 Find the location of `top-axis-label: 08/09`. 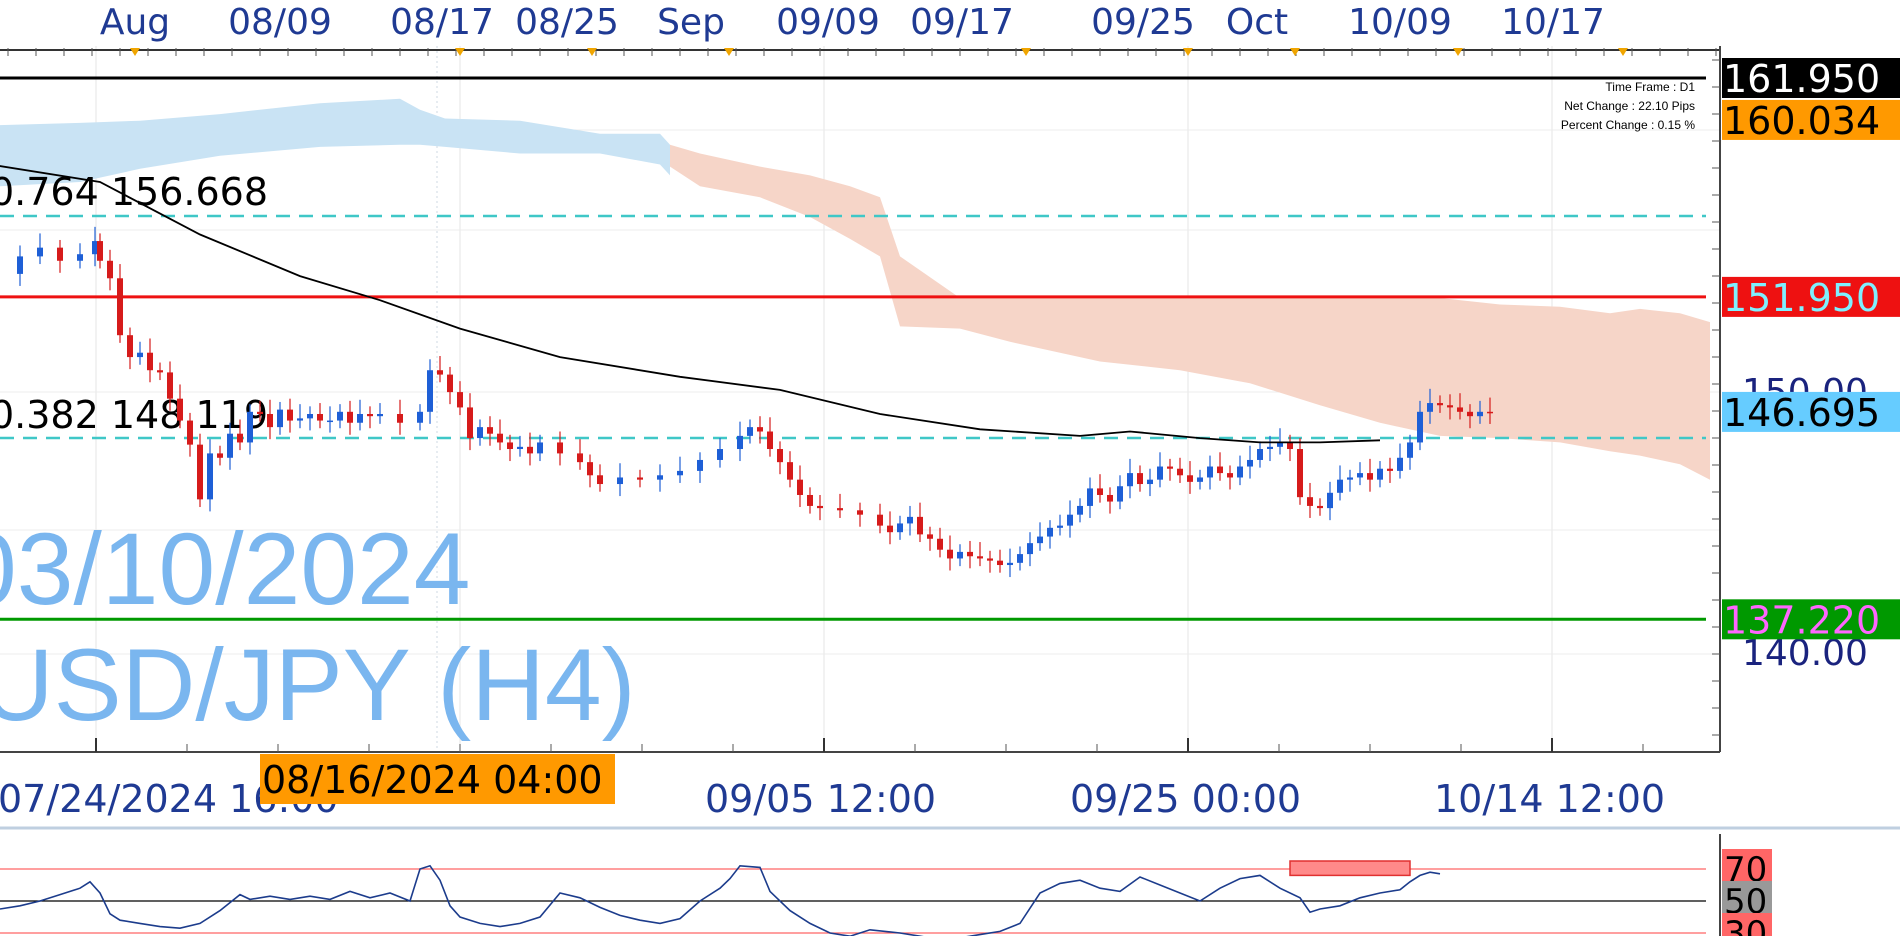

top-axis-label: 08/09 is located at coordinates (280, 22).